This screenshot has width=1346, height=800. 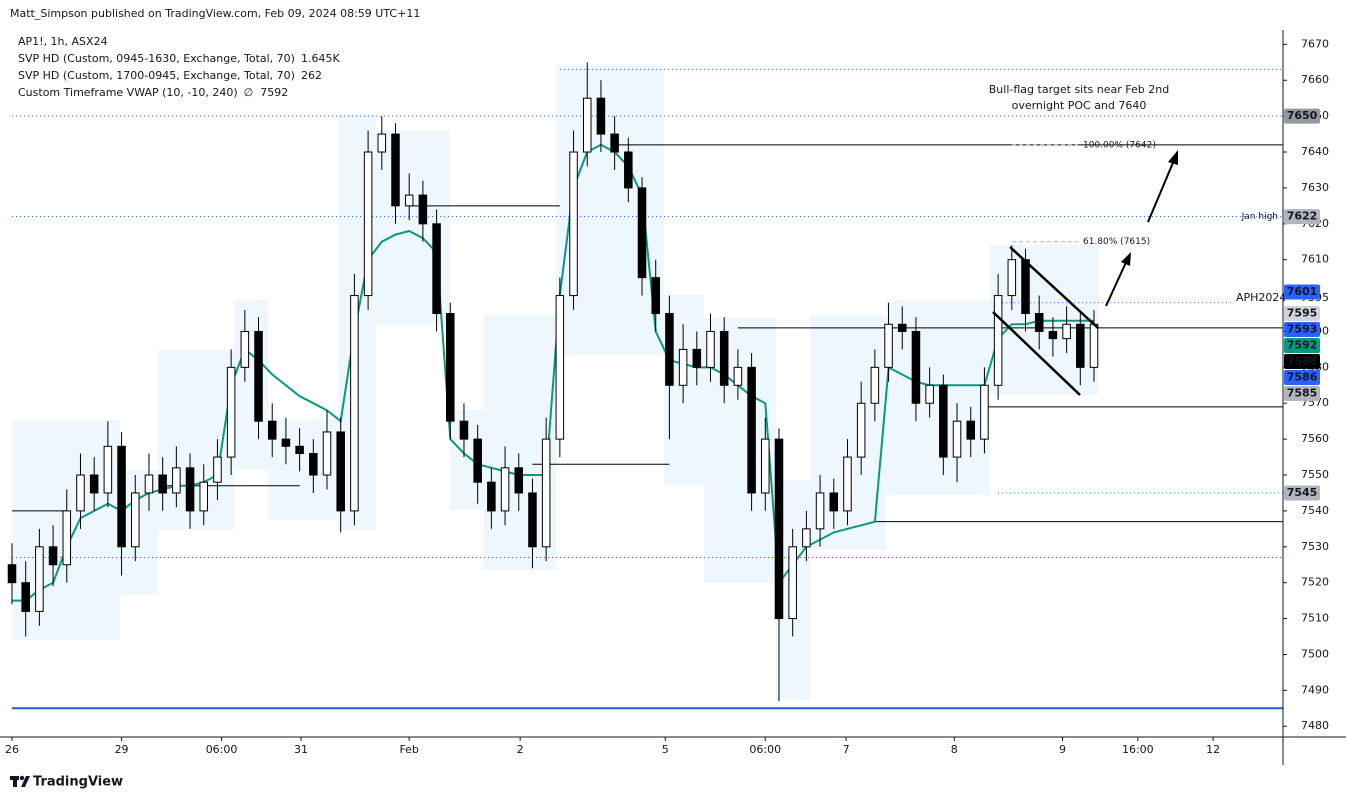 I want to click on x-tick-label: Feb, so click(x=408, y=749).